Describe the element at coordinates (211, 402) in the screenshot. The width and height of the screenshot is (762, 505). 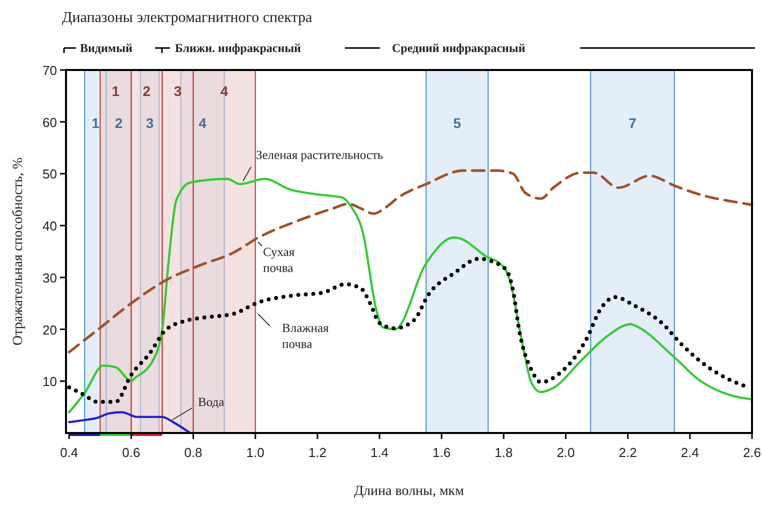
I see `series-label: Вода` at that location.